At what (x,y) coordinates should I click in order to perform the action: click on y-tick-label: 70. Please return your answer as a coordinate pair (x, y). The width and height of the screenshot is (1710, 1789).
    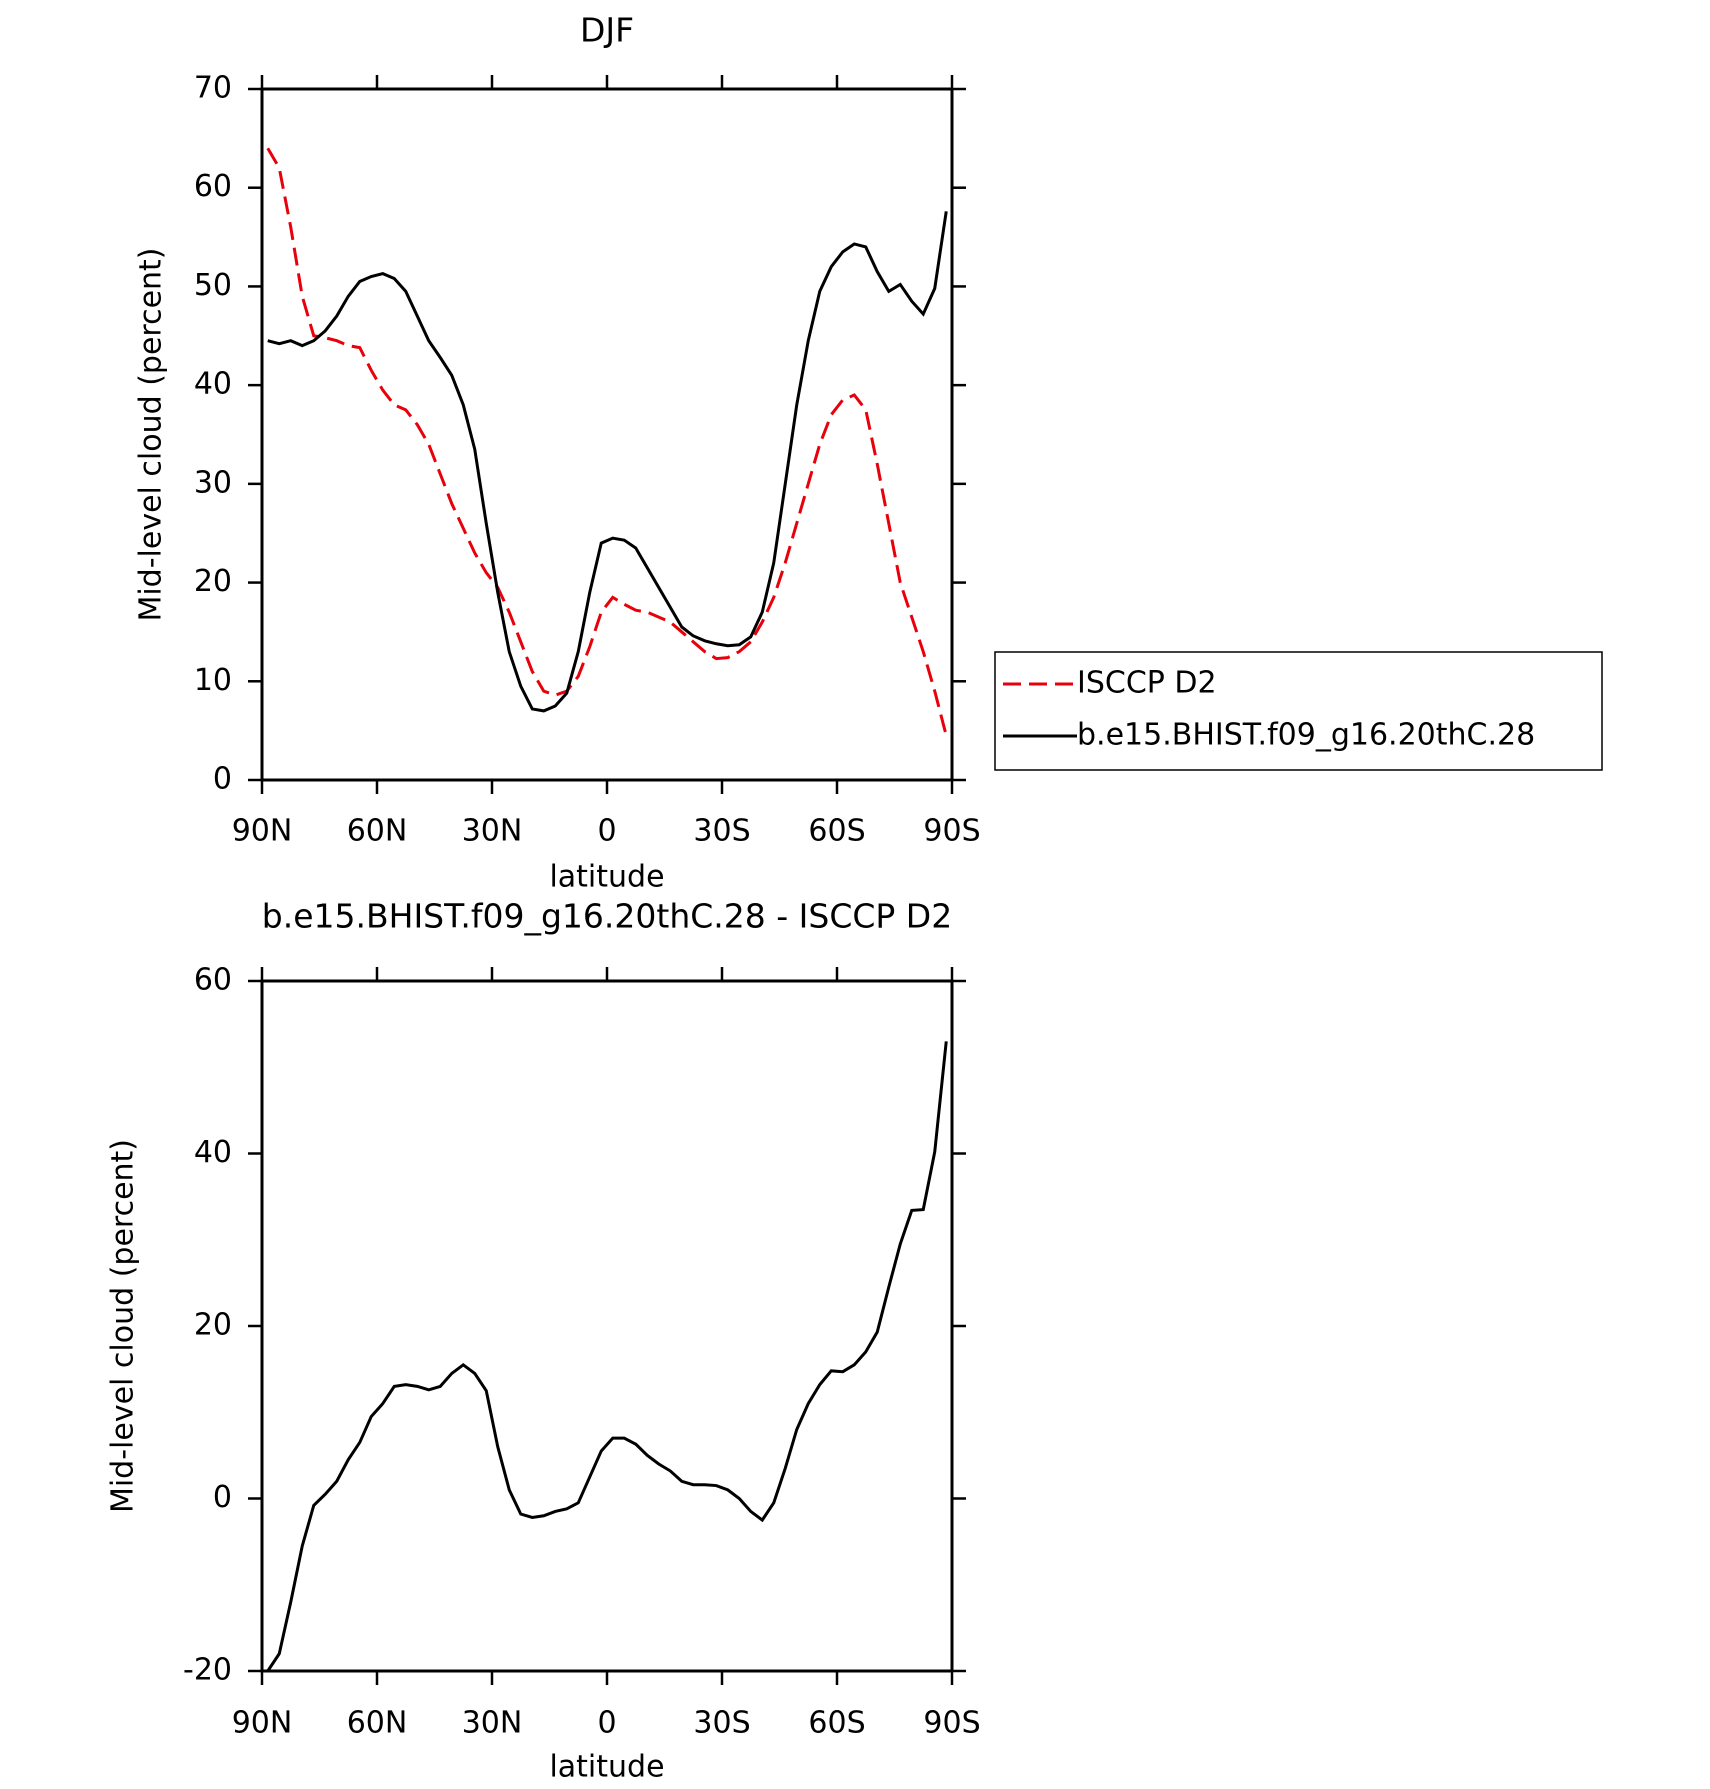
    Looking at the image, I should click on (213, 88).